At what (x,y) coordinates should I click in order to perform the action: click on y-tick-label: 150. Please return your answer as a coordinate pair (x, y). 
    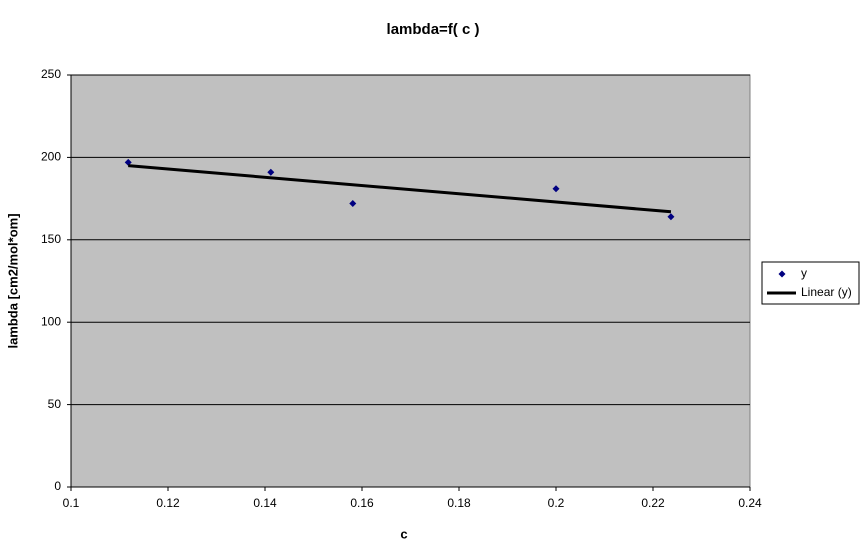
    Looking at the image, I should click on (51, 239).